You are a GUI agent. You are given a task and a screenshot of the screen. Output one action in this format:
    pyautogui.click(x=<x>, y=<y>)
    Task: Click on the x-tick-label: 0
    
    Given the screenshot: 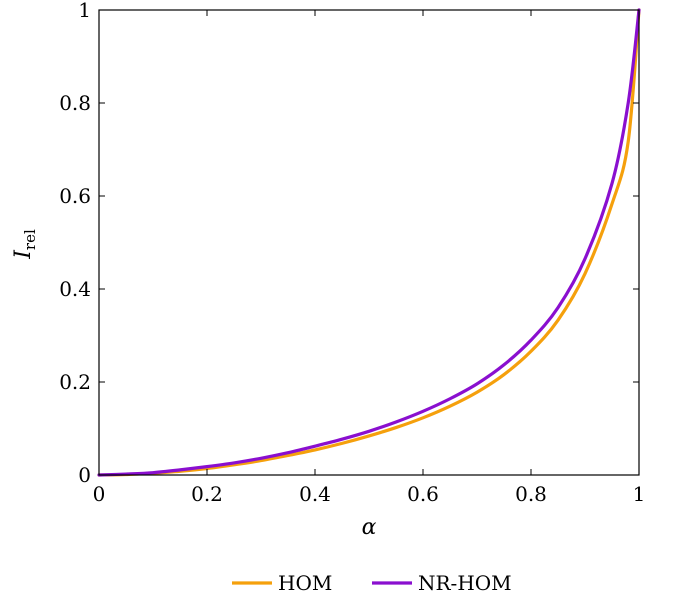 What is the action you would take?
    pyautogui.click(x=99, y=494)
    